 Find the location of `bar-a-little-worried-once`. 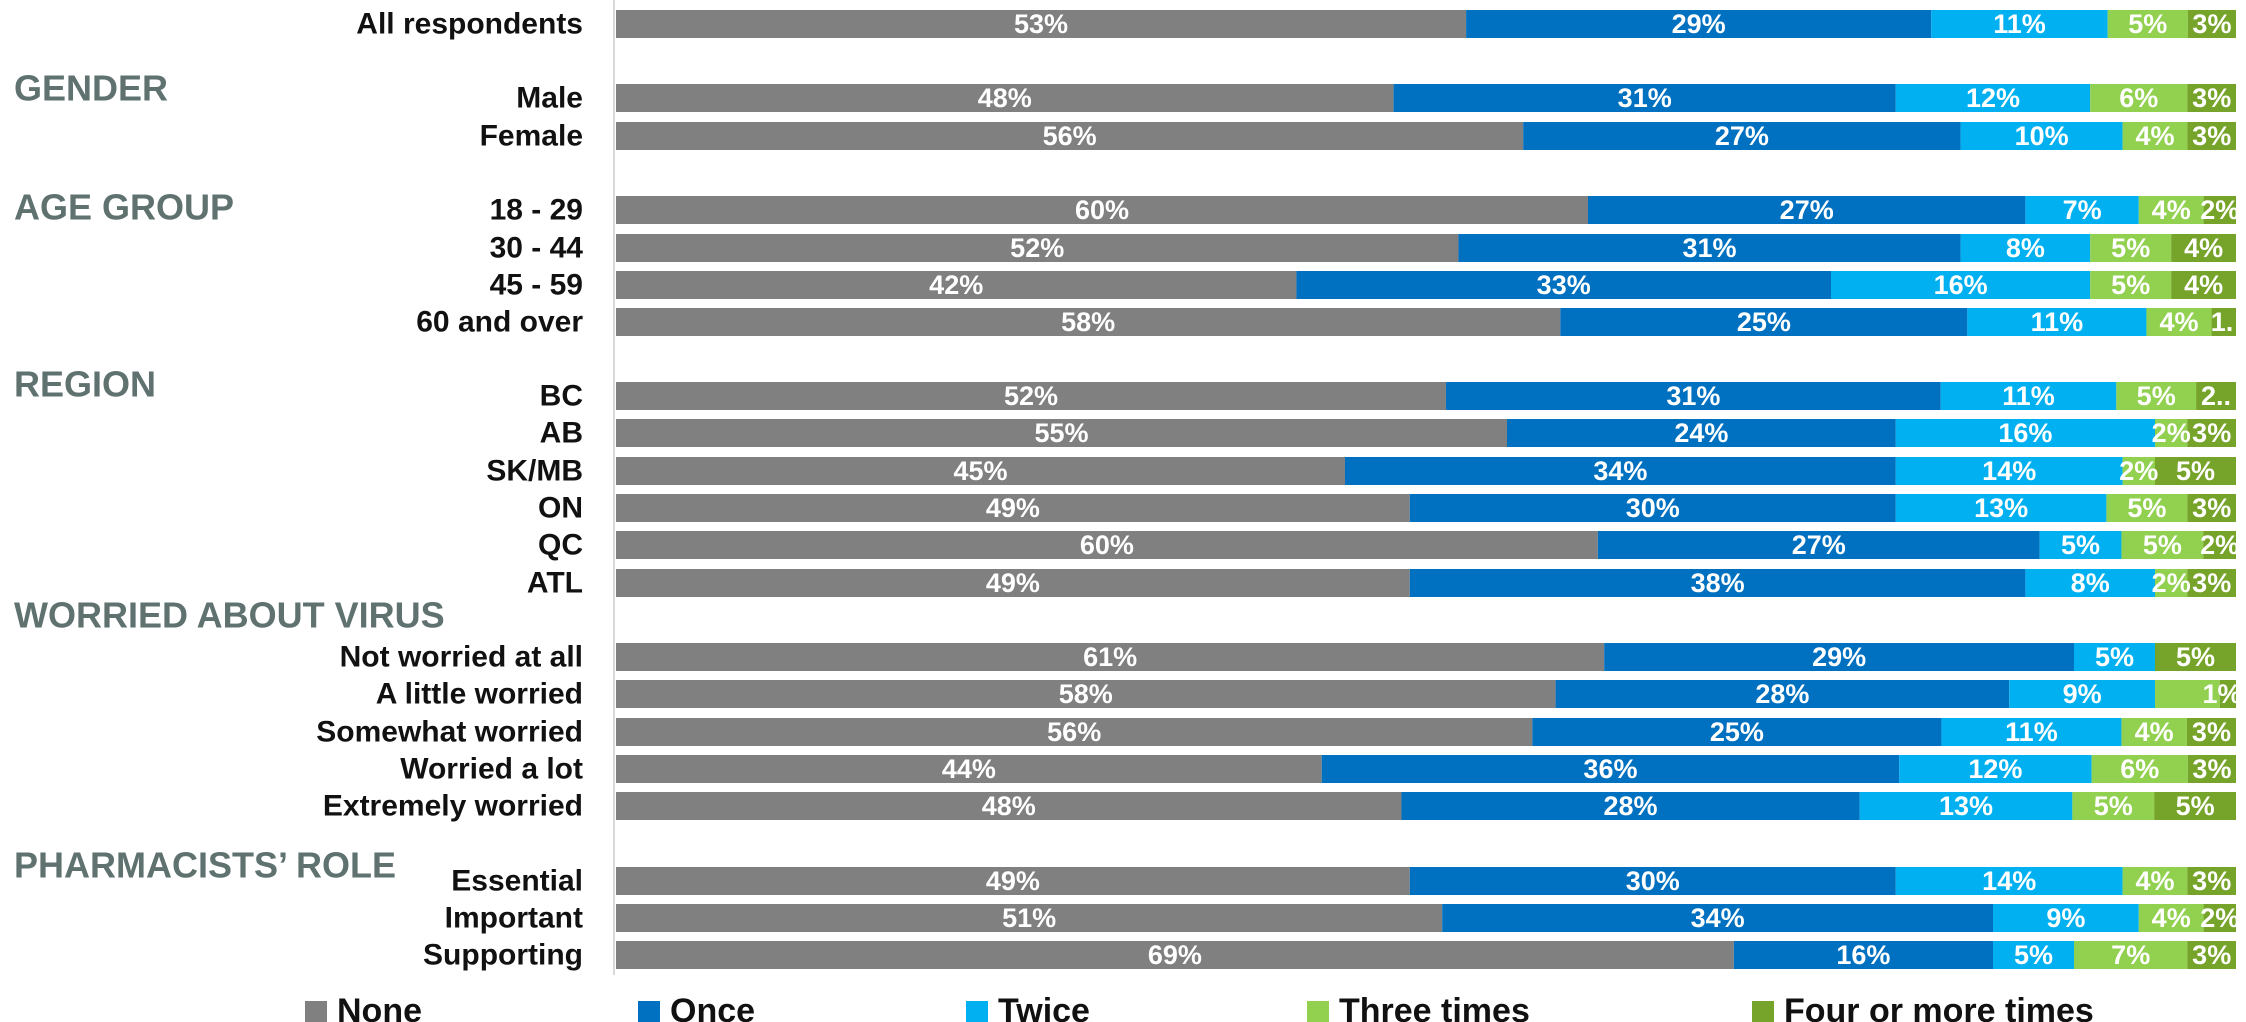

bar-a-little-worried-once is located at coordinates (1782, 694).